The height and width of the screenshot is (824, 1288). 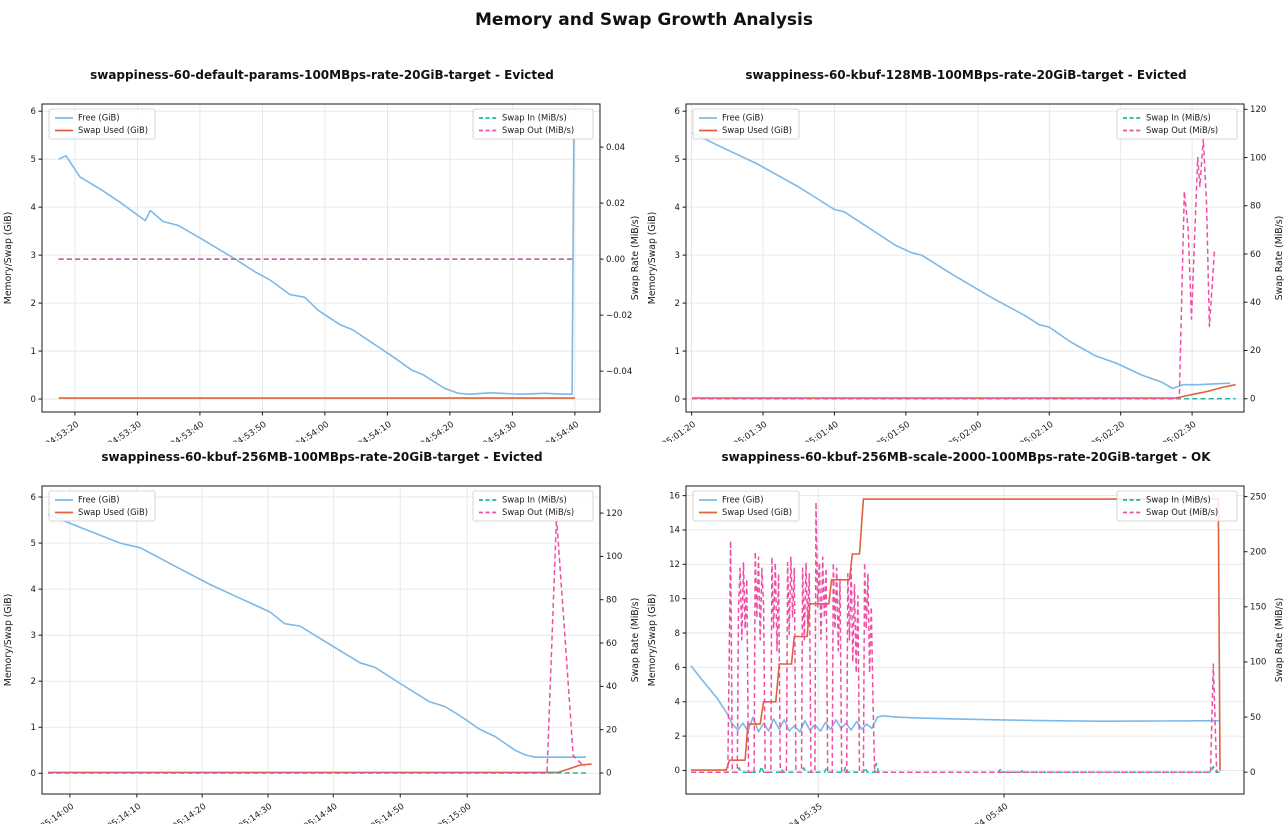 What do you see at coordinates (1255, 303) in the screenshot?
I see `y-tick-label-right: 40` at bounding box center [1255, 303].